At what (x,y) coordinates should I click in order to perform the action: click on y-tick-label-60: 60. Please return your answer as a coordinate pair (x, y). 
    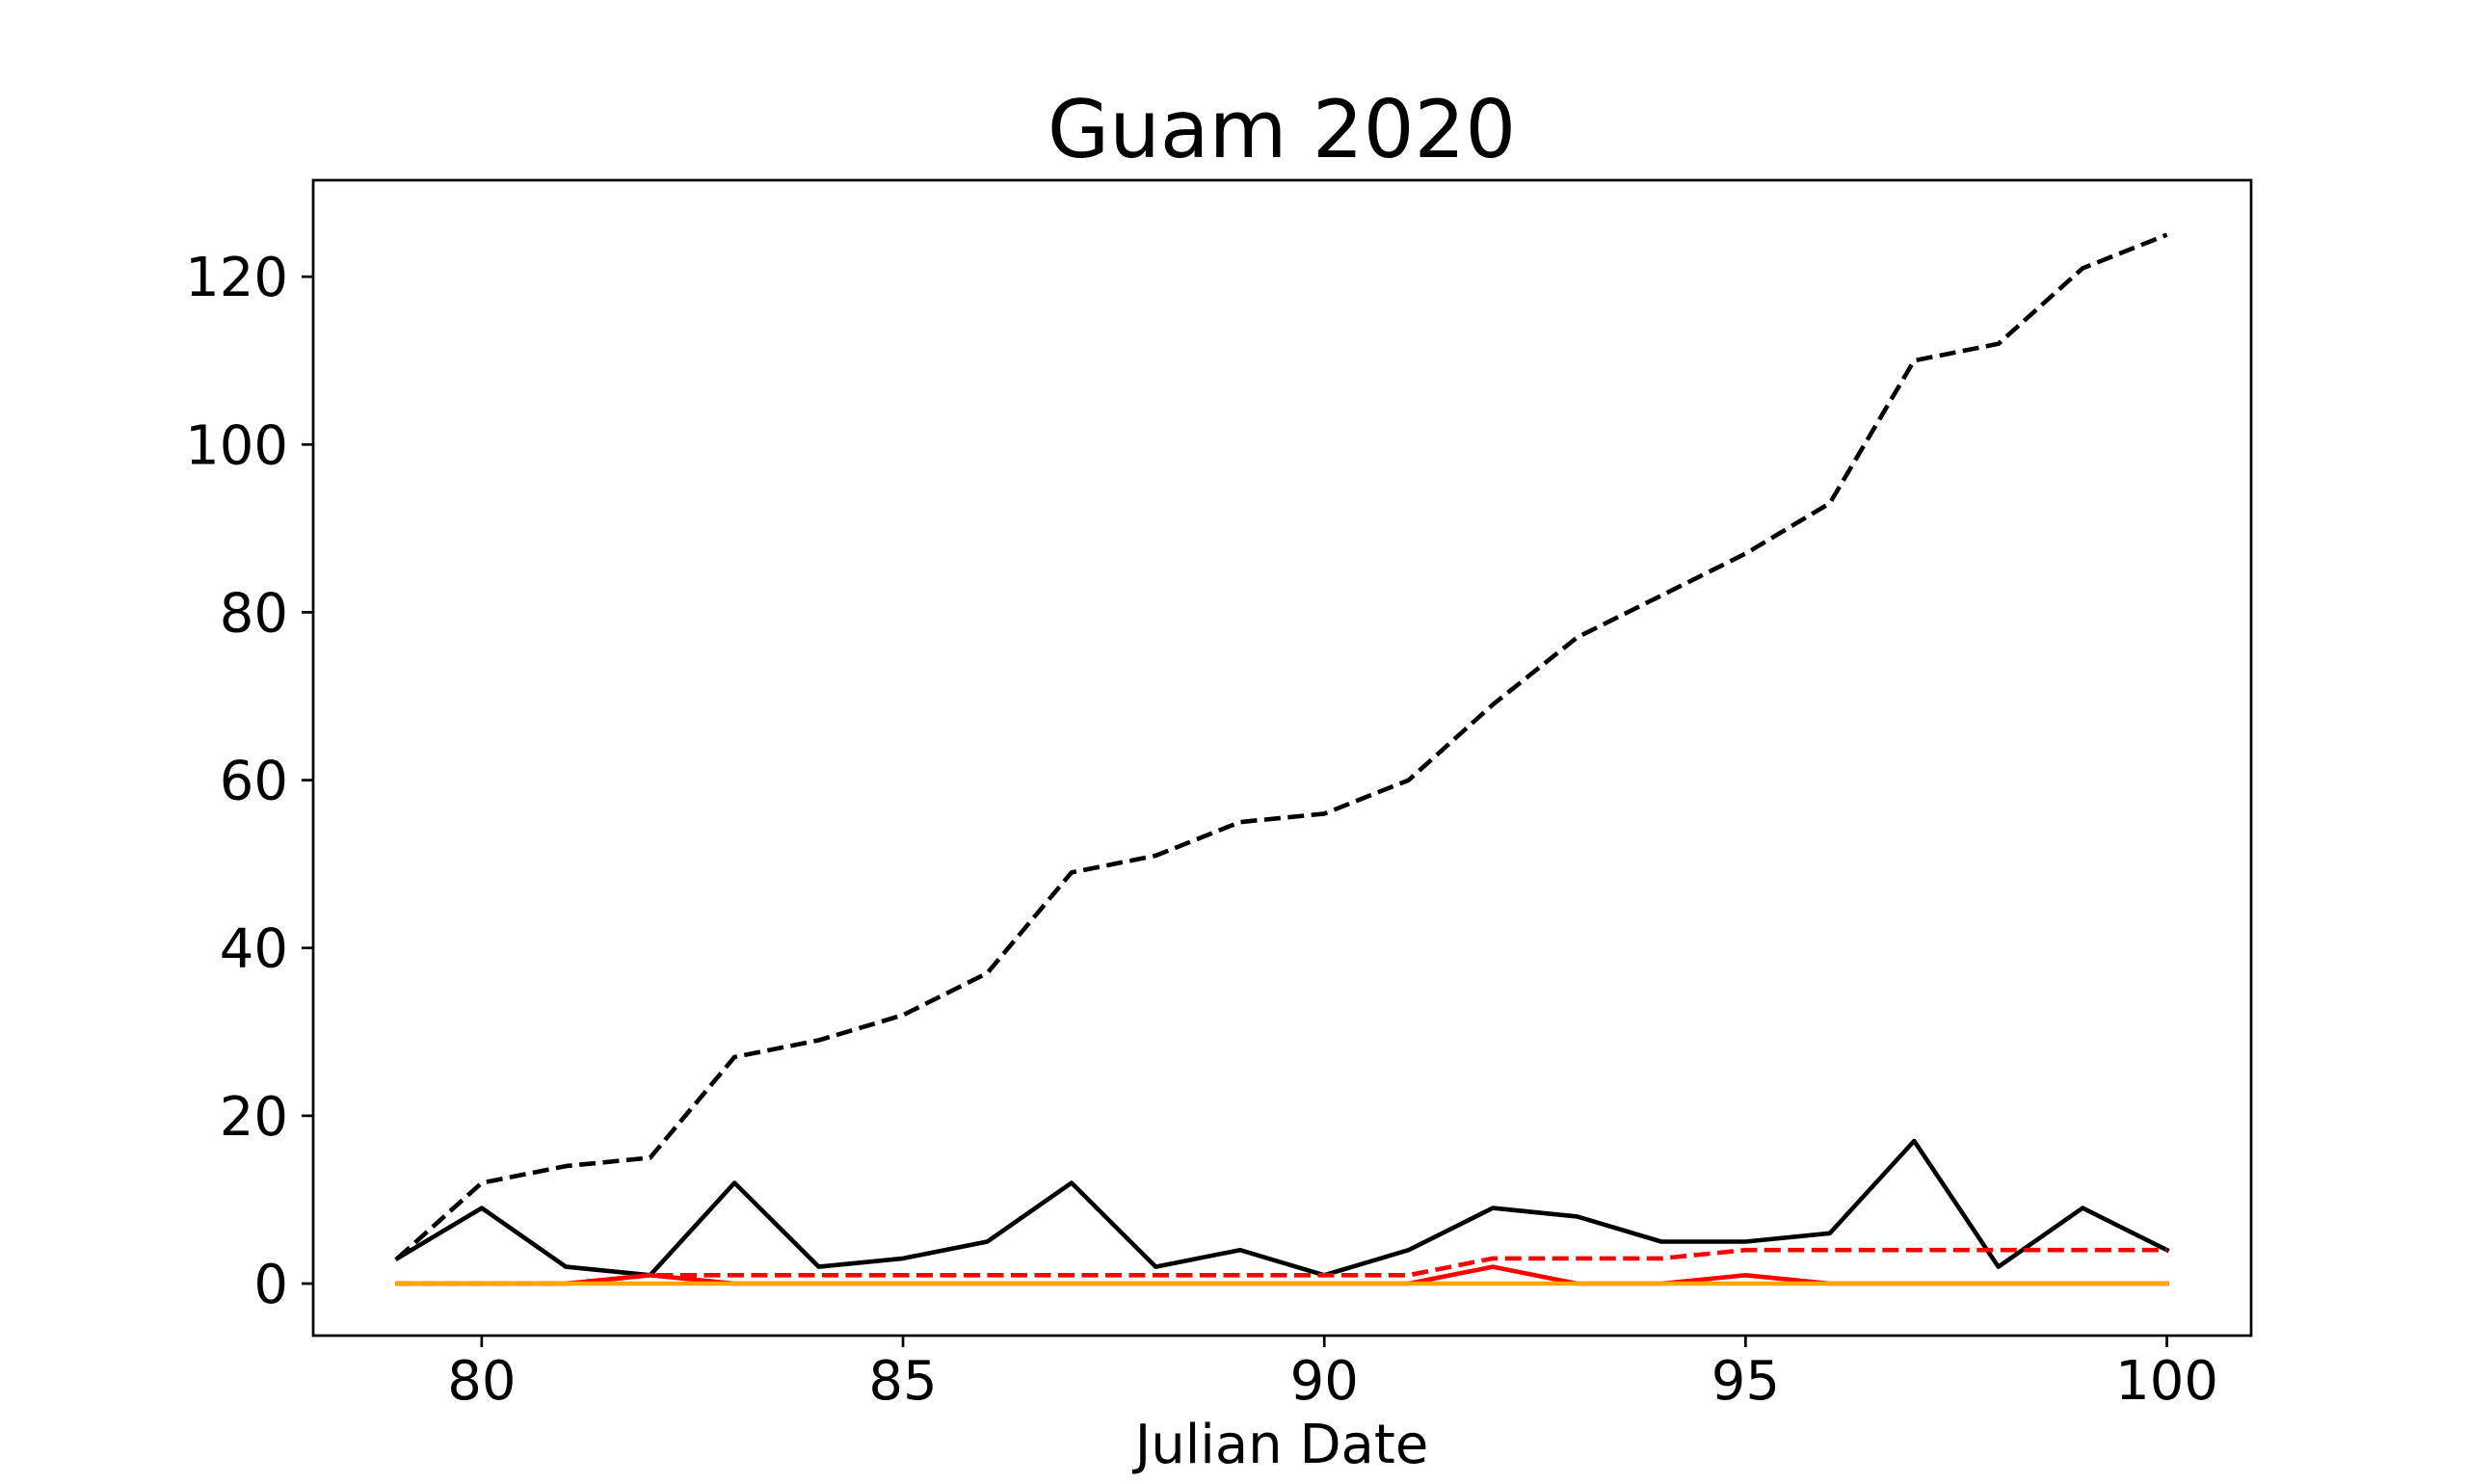
    Looking at the image, I should click on (254, 782).